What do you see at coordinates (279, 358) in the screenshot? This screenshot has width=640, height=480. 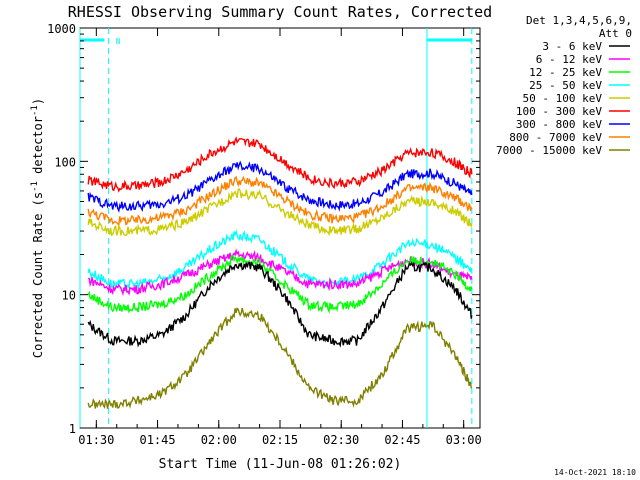 I see `series-line-7000-15000keV` at bounding box center [279, 358].